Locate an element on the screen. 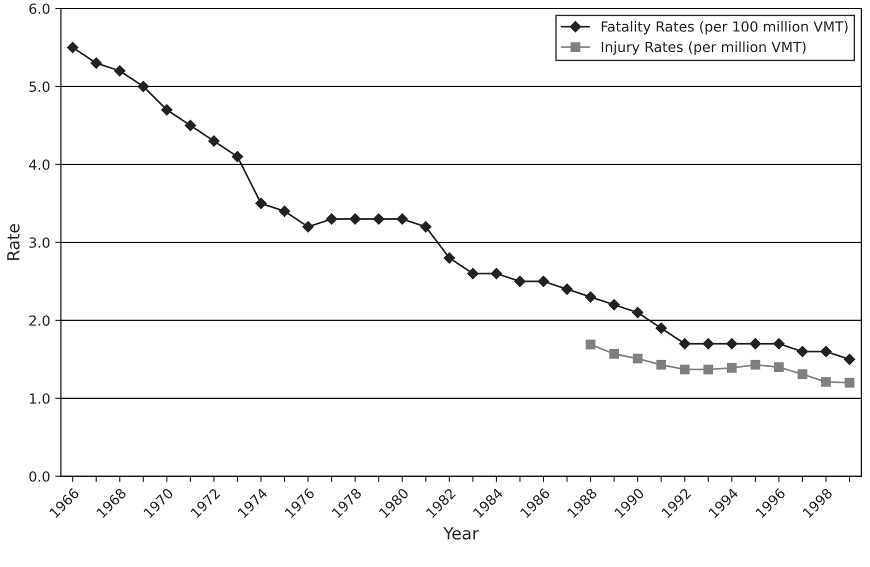  legend-label: Fatality Rates (per 100 million VMT) is located at coordinates (725, 27).